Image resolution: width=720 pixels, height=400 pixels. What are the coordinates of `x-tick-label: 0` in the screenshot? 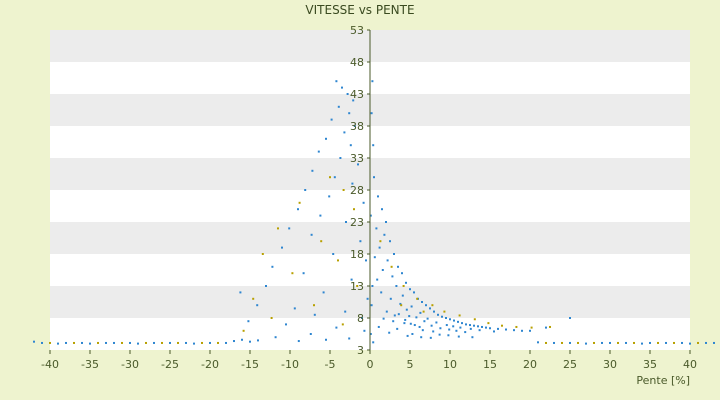 It's located at (370, 364).